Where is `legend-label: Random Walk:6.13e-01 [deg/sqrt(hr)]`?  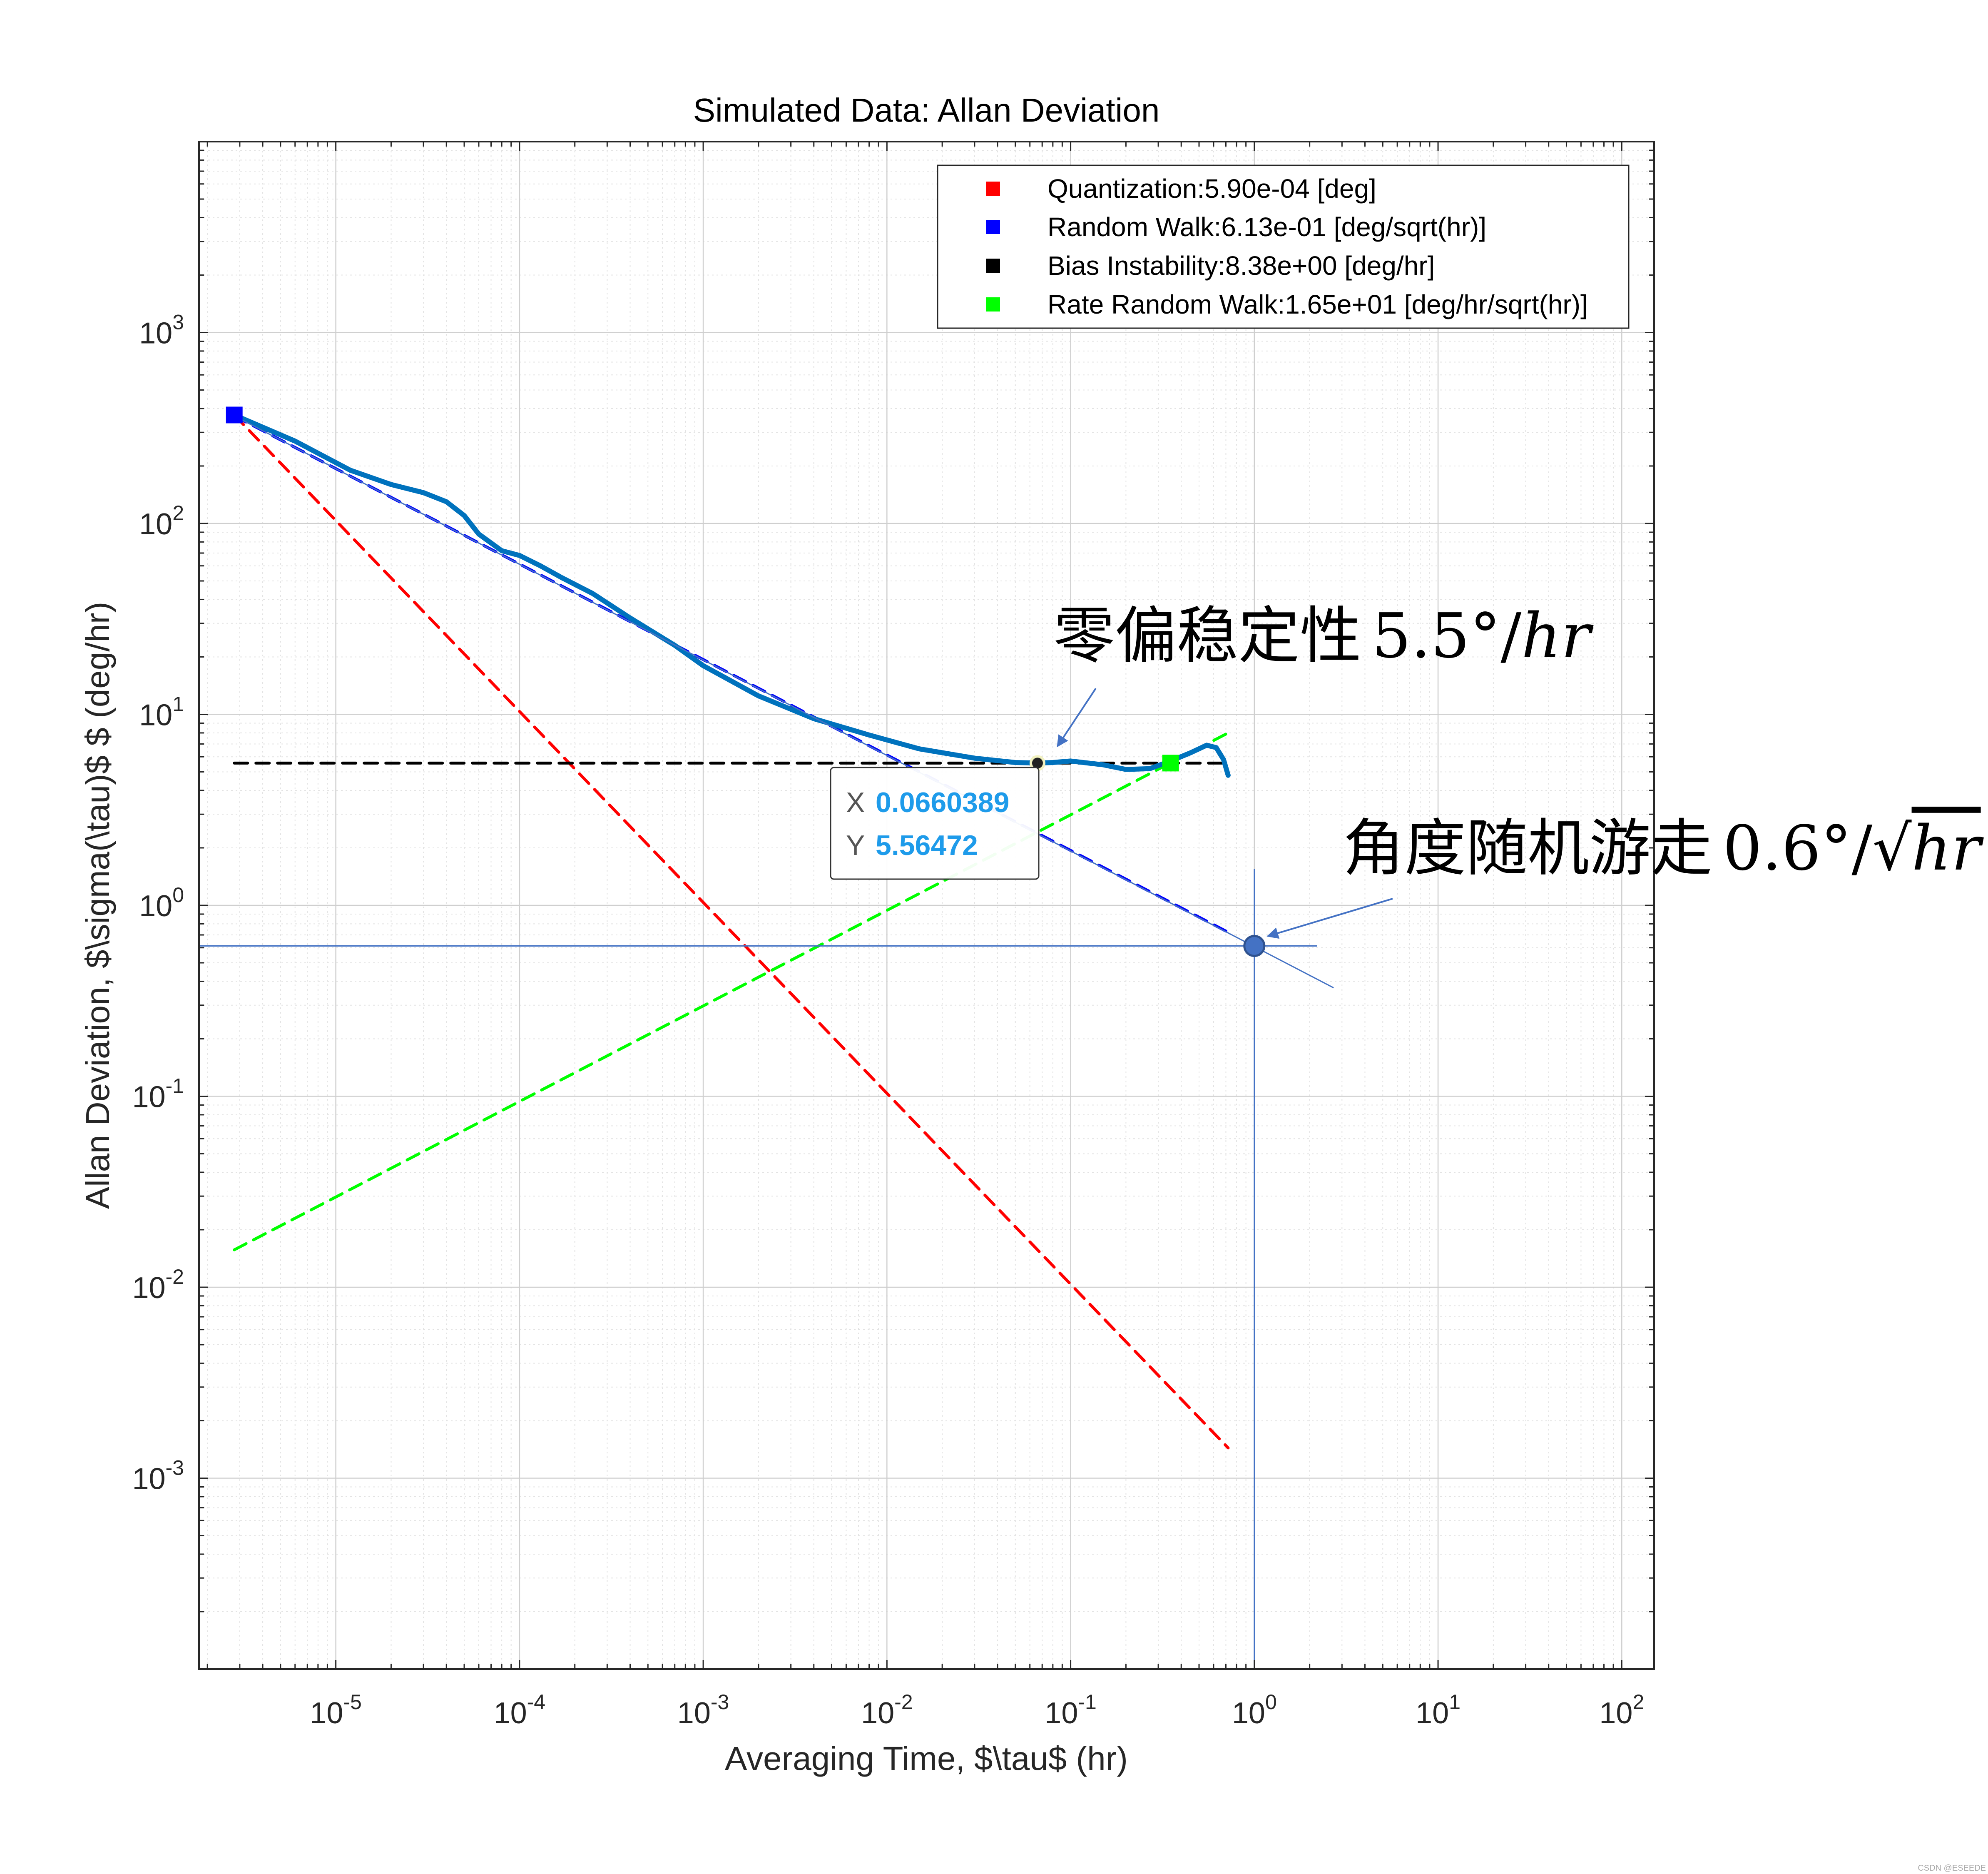
legend-label: Random Walk:6.13e-01 [deg/sqrt(hr)] is located at coordinates (1266, 227).